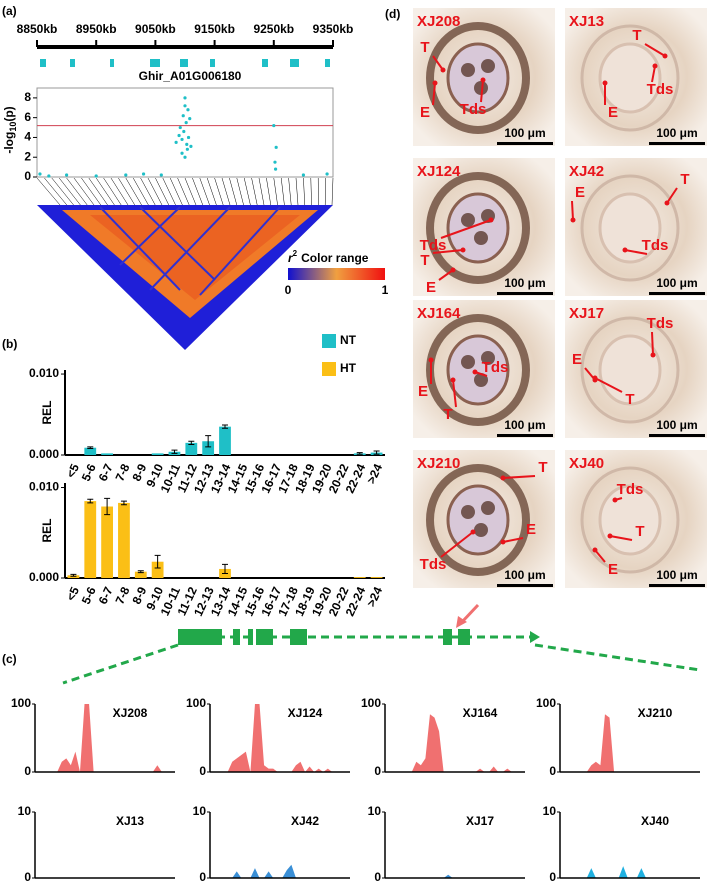 The image size is (715, 889). Describe the element at coordinates (273, 29) in the screenshot. I see `x-tick-label: 9250kb` at that location.